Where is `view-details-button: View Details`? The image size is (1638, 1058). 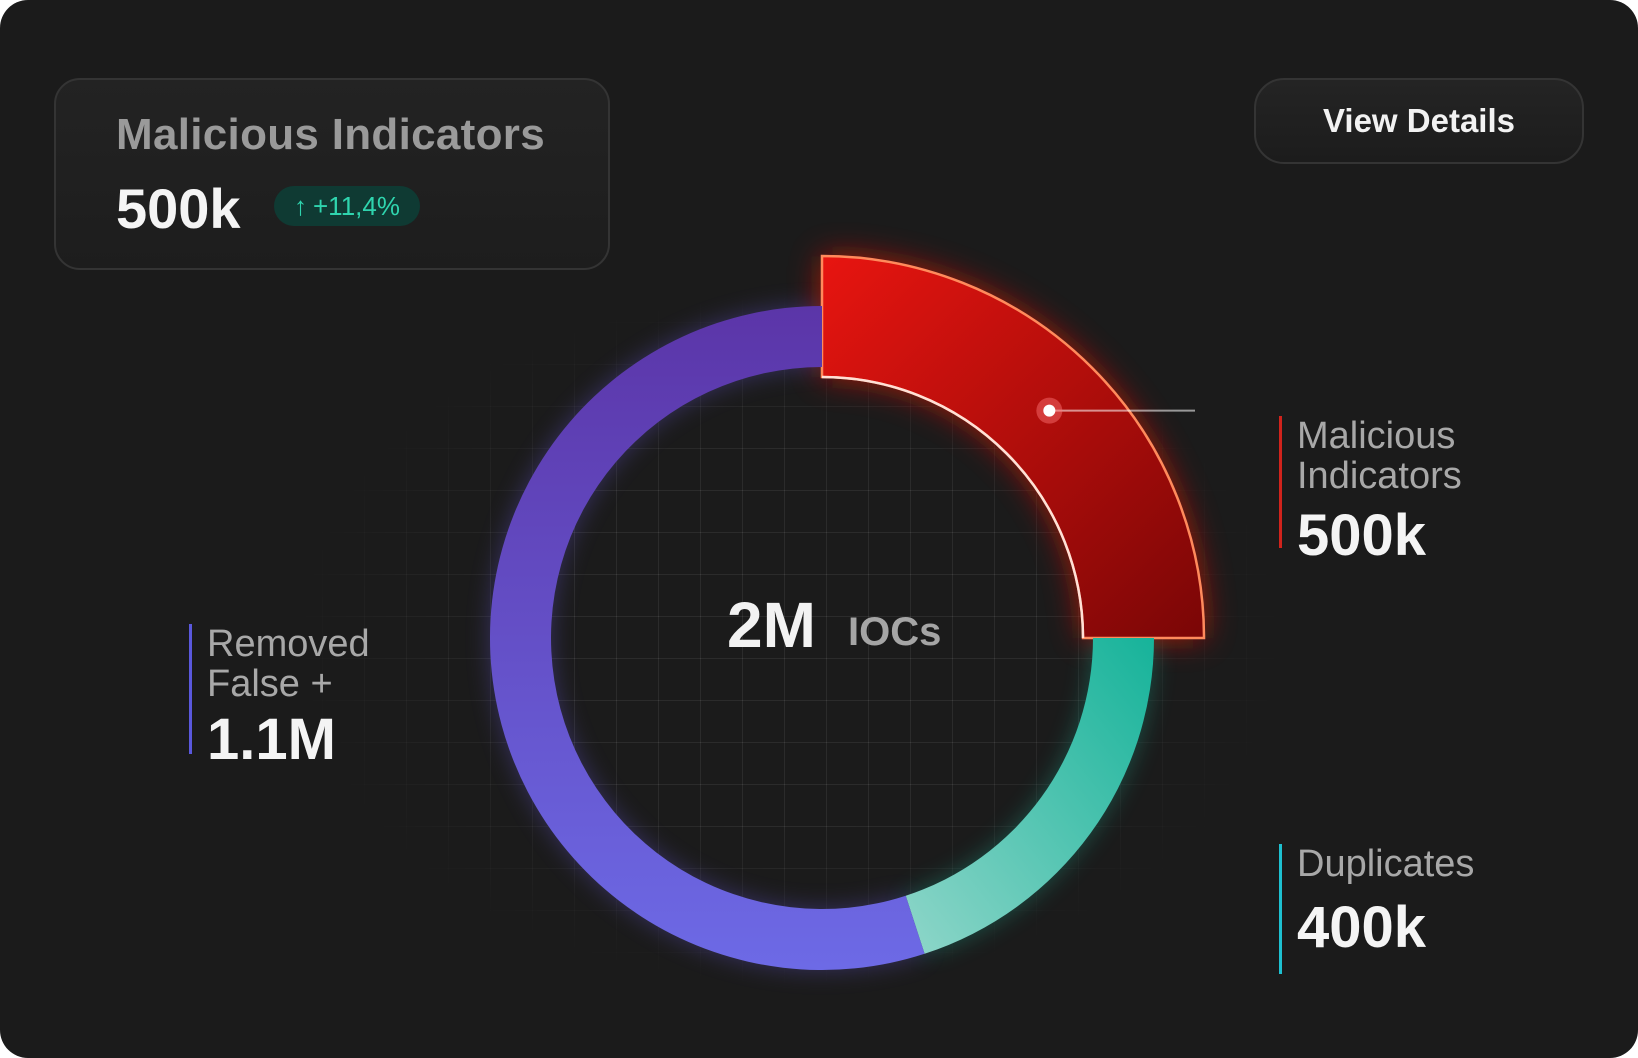
view-details-button: View Details is located at coordinates (1419, 121).